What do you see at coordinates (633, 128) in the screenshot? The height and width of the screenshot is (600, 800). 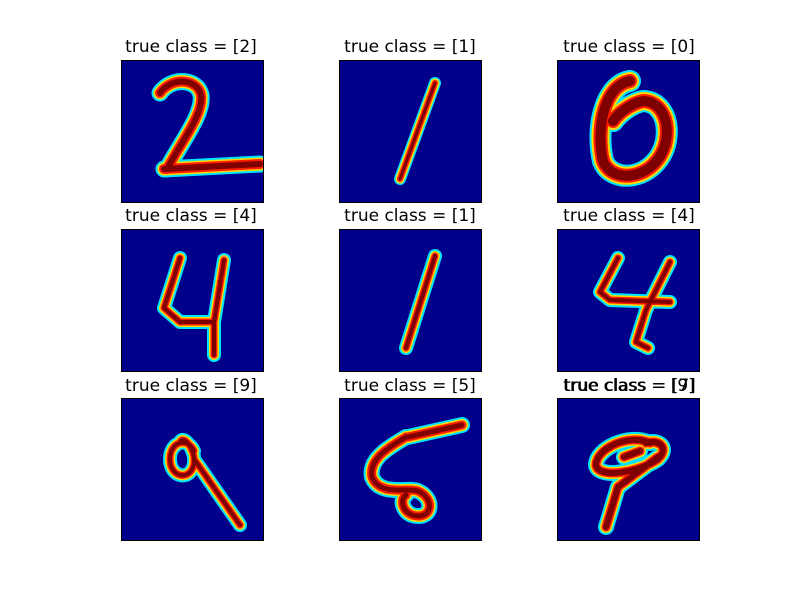 I see `digit-0-icon` at bounding box center [633, 128].